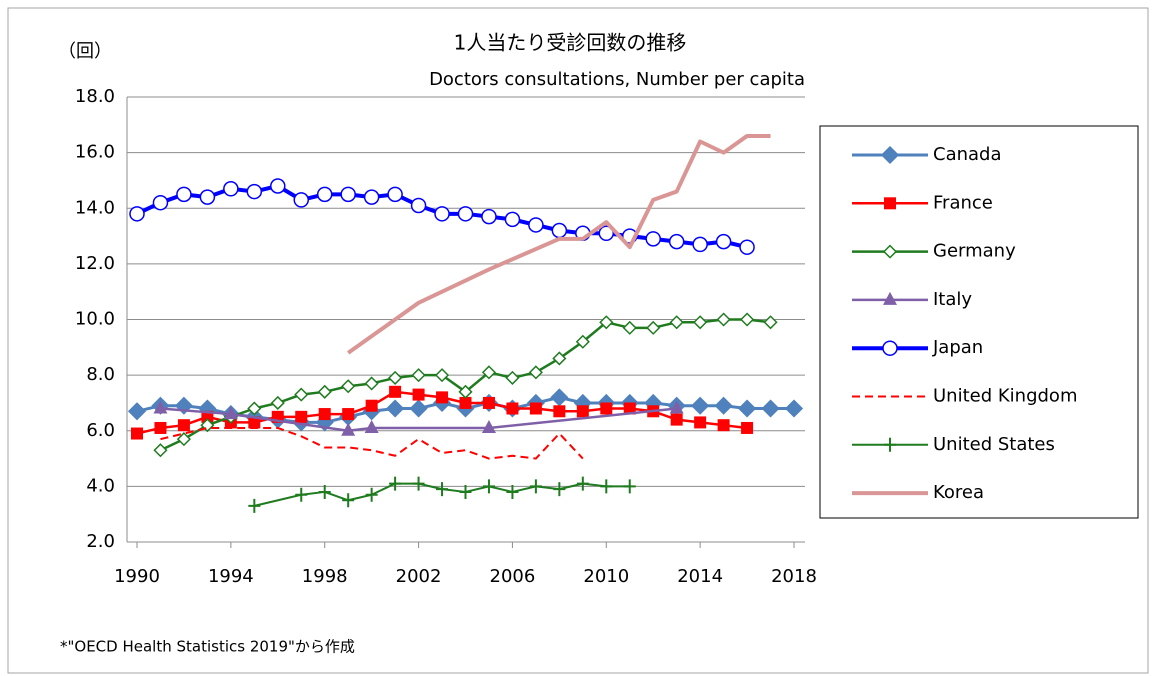 This screenshot has width=1154, height=676. Describe the element at coordinates (95, 319) in the screenshot. I see `y-tick-label: 10.0` at that location.